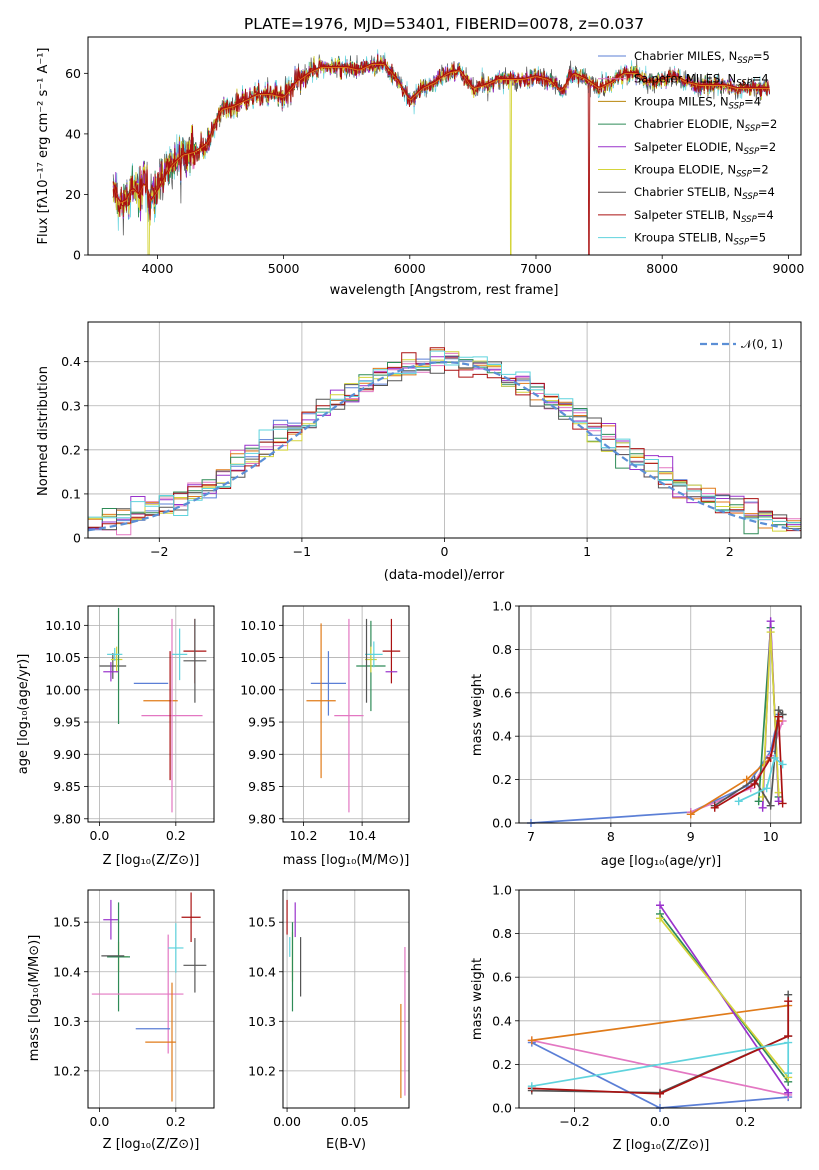 This screenshot has height=1170, width=819. Describe the element at coordinates (71, 405) in the screenshot. I see `y-tick-label: 0.3` at that location.